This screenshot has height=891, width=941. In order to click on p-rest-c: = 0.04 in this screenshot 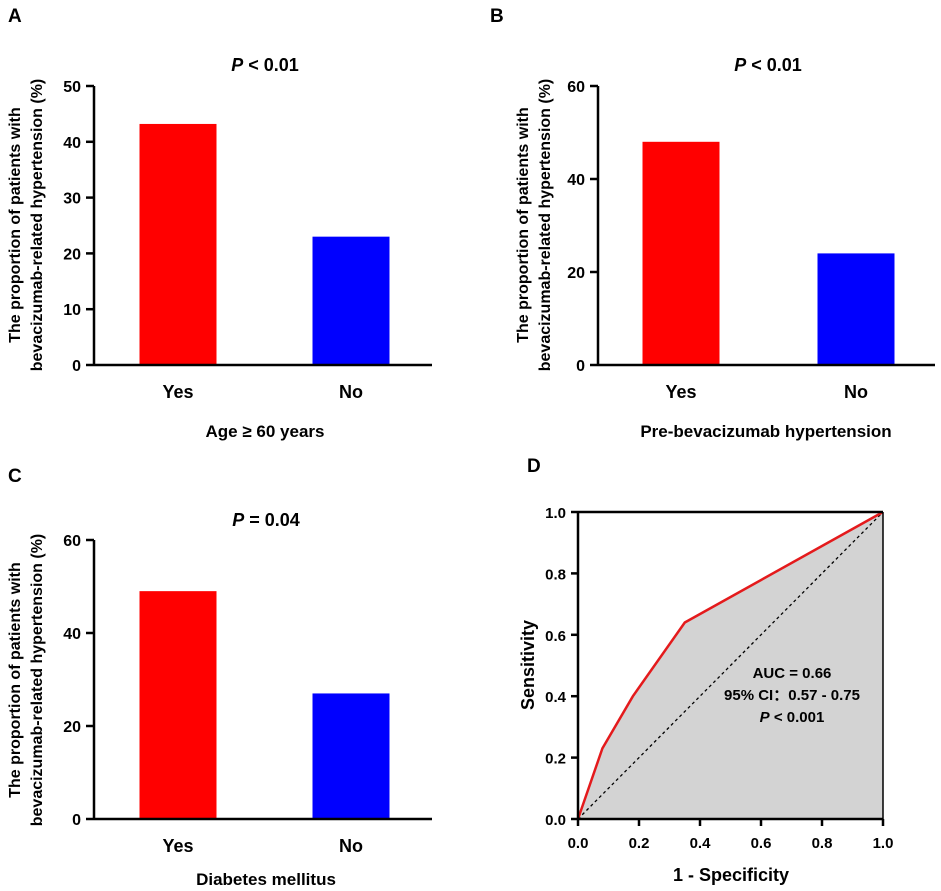, I will do `click(272, 520)`.